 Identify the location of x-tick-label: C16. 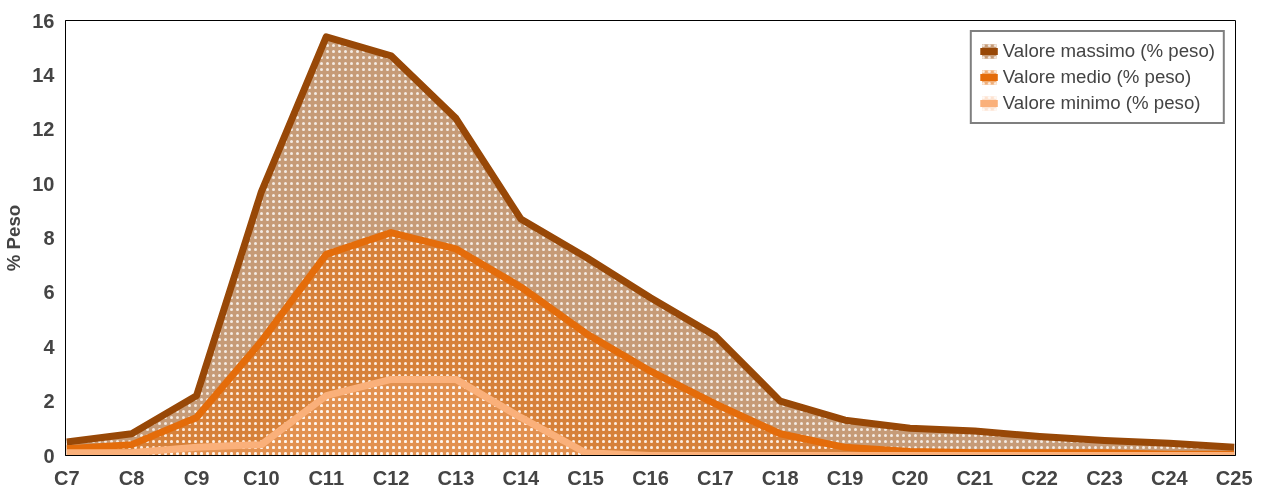
(650, 477).